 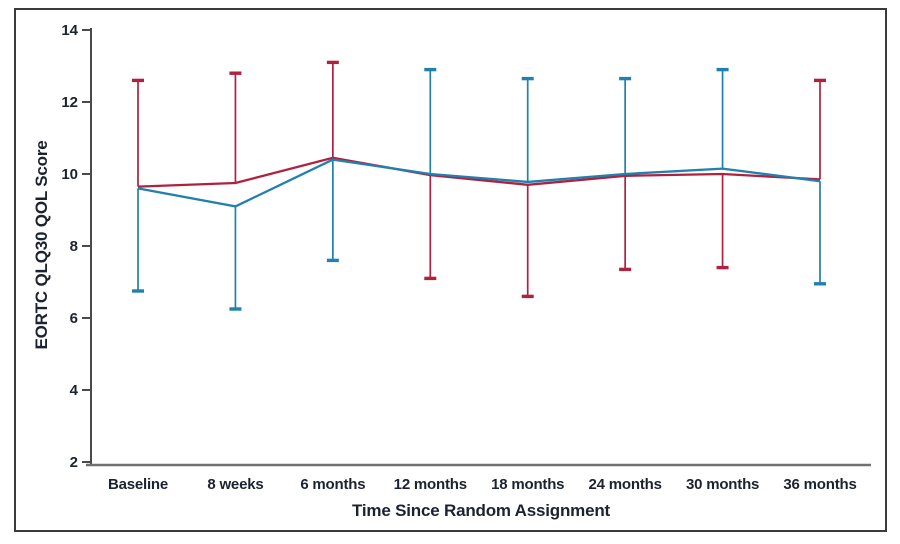 I want to click on x-category-label: 6 months, so click(x=332, y=484).